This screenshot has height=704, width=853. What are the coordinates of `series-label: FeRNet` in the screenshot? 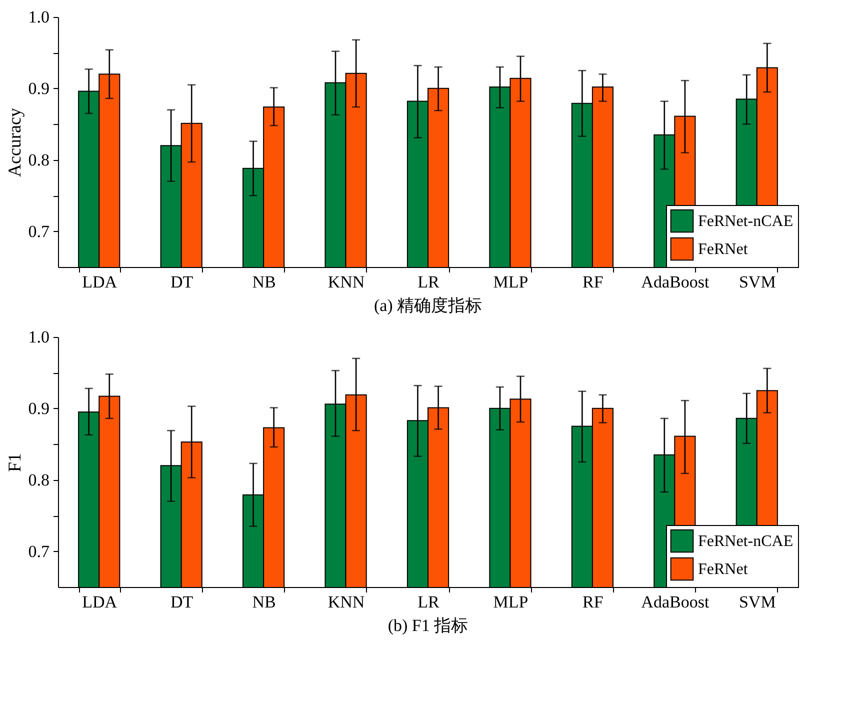 It's located at (723, 569).